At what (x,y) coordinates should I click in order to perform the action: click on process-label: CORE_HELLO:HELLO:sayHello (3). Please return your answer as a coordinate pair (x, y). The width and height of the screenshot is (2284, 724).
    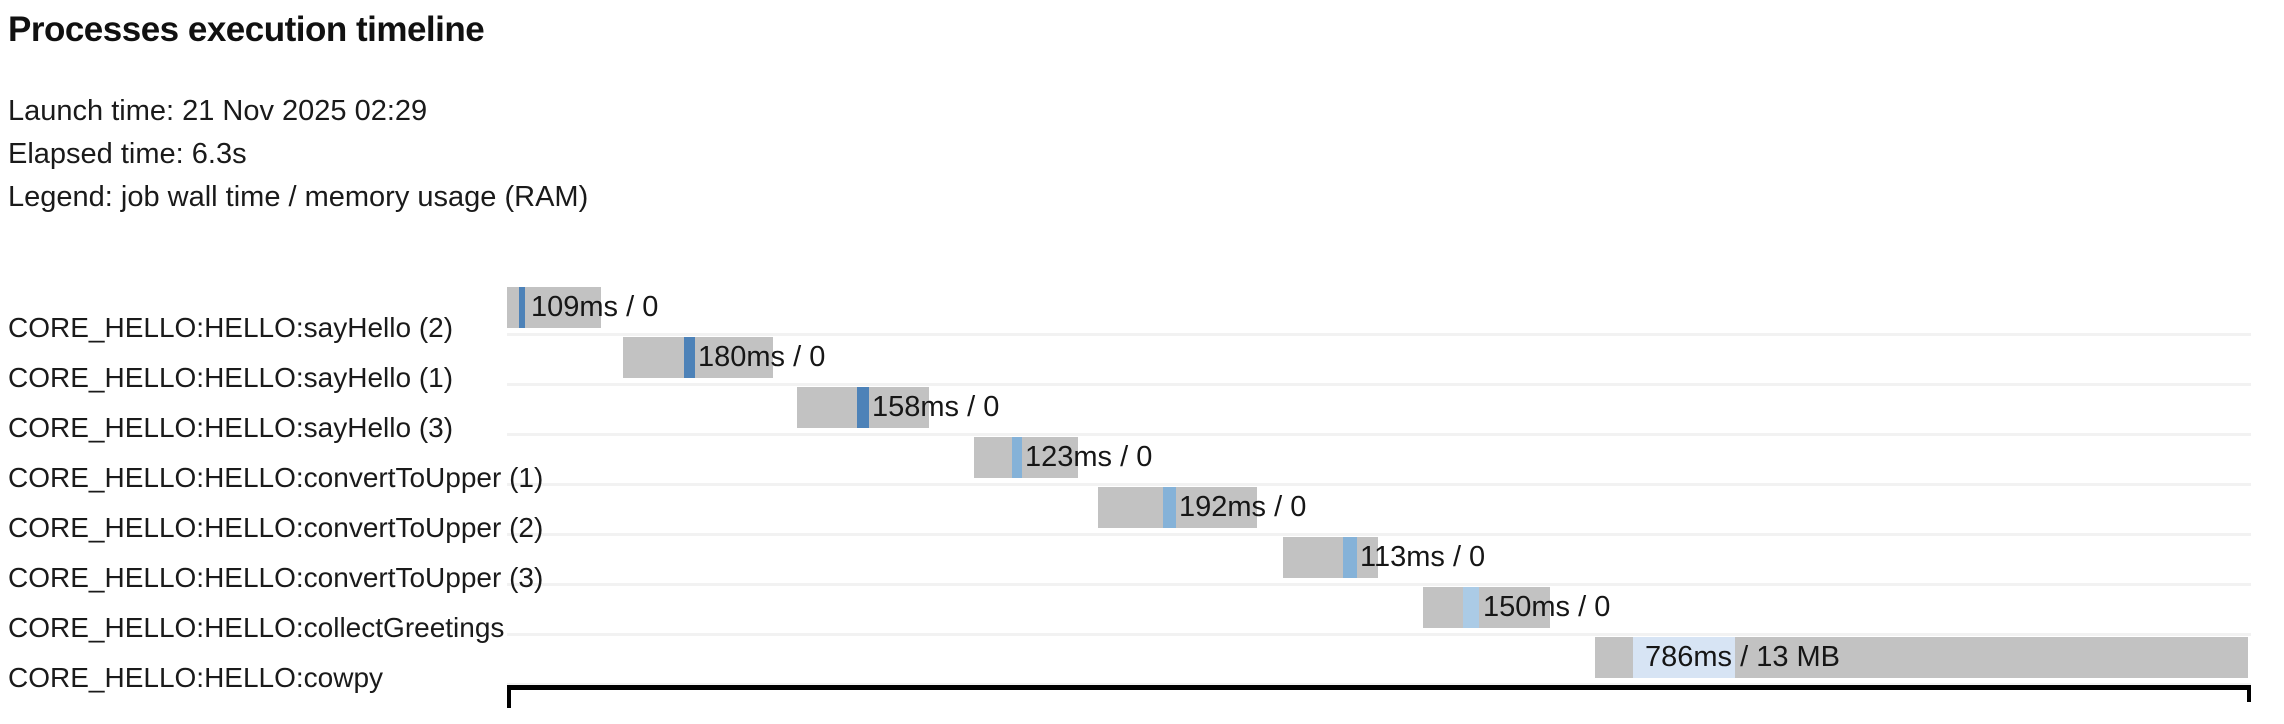
    Looking at the image, I should click on (231, 427).